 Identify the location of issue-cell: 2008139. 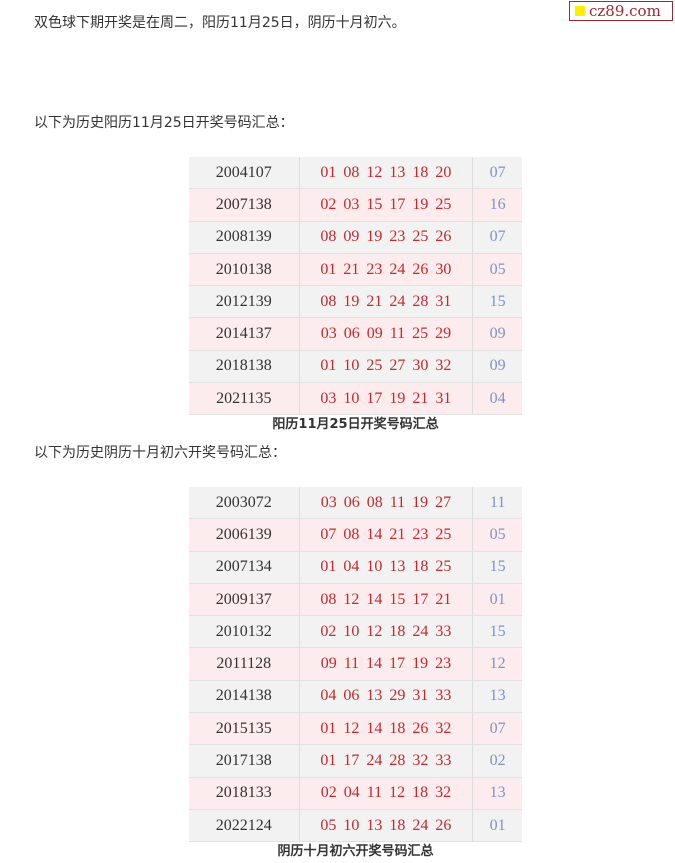
(244, 237).